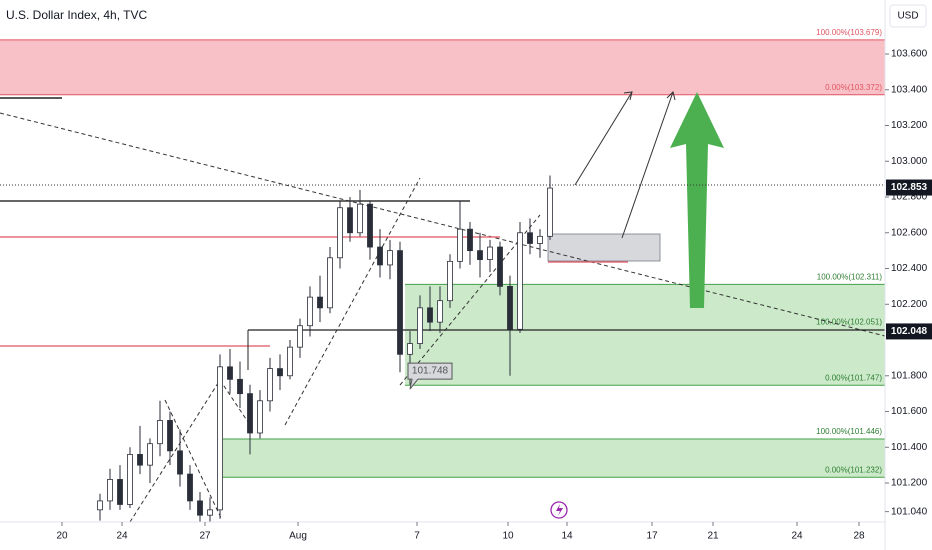 The height and width of the screenshot is (550, 932). Describe the element at coordinates (849, 431) in the screenshot. I see `zone-label: 100.00%(101.446)` at that location.